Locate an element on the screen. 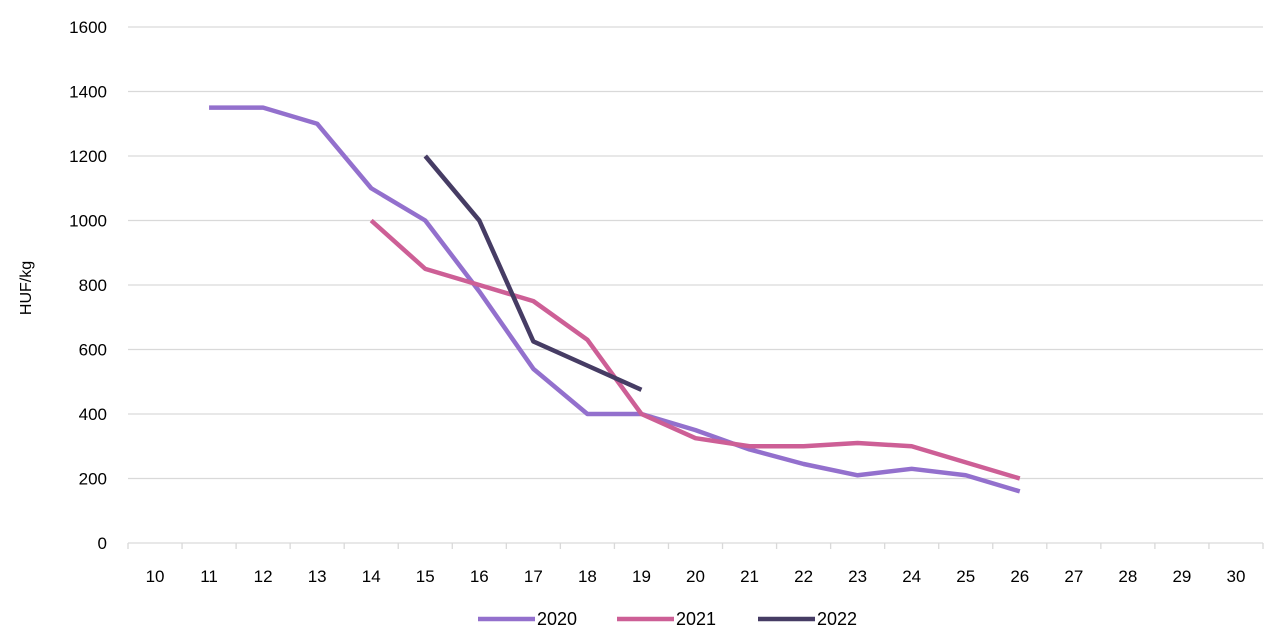  x-tick-label: 24 is located at coordinates (911, 576).